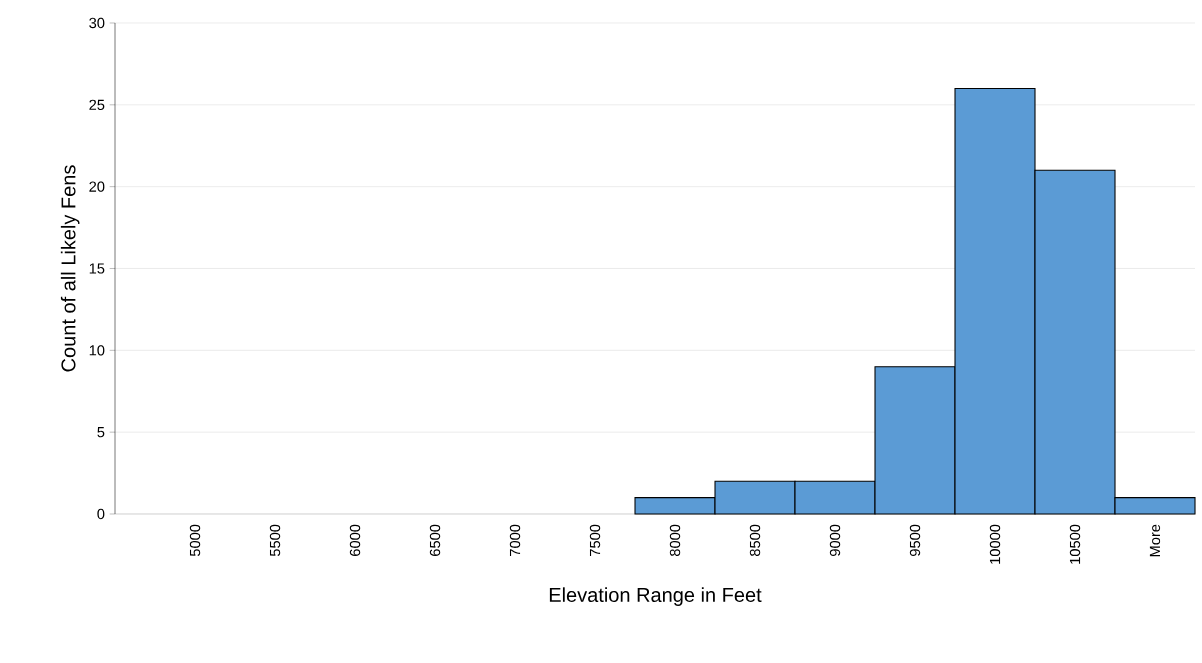  I want to click on x-tick-label: 8500, so click(755, 540).